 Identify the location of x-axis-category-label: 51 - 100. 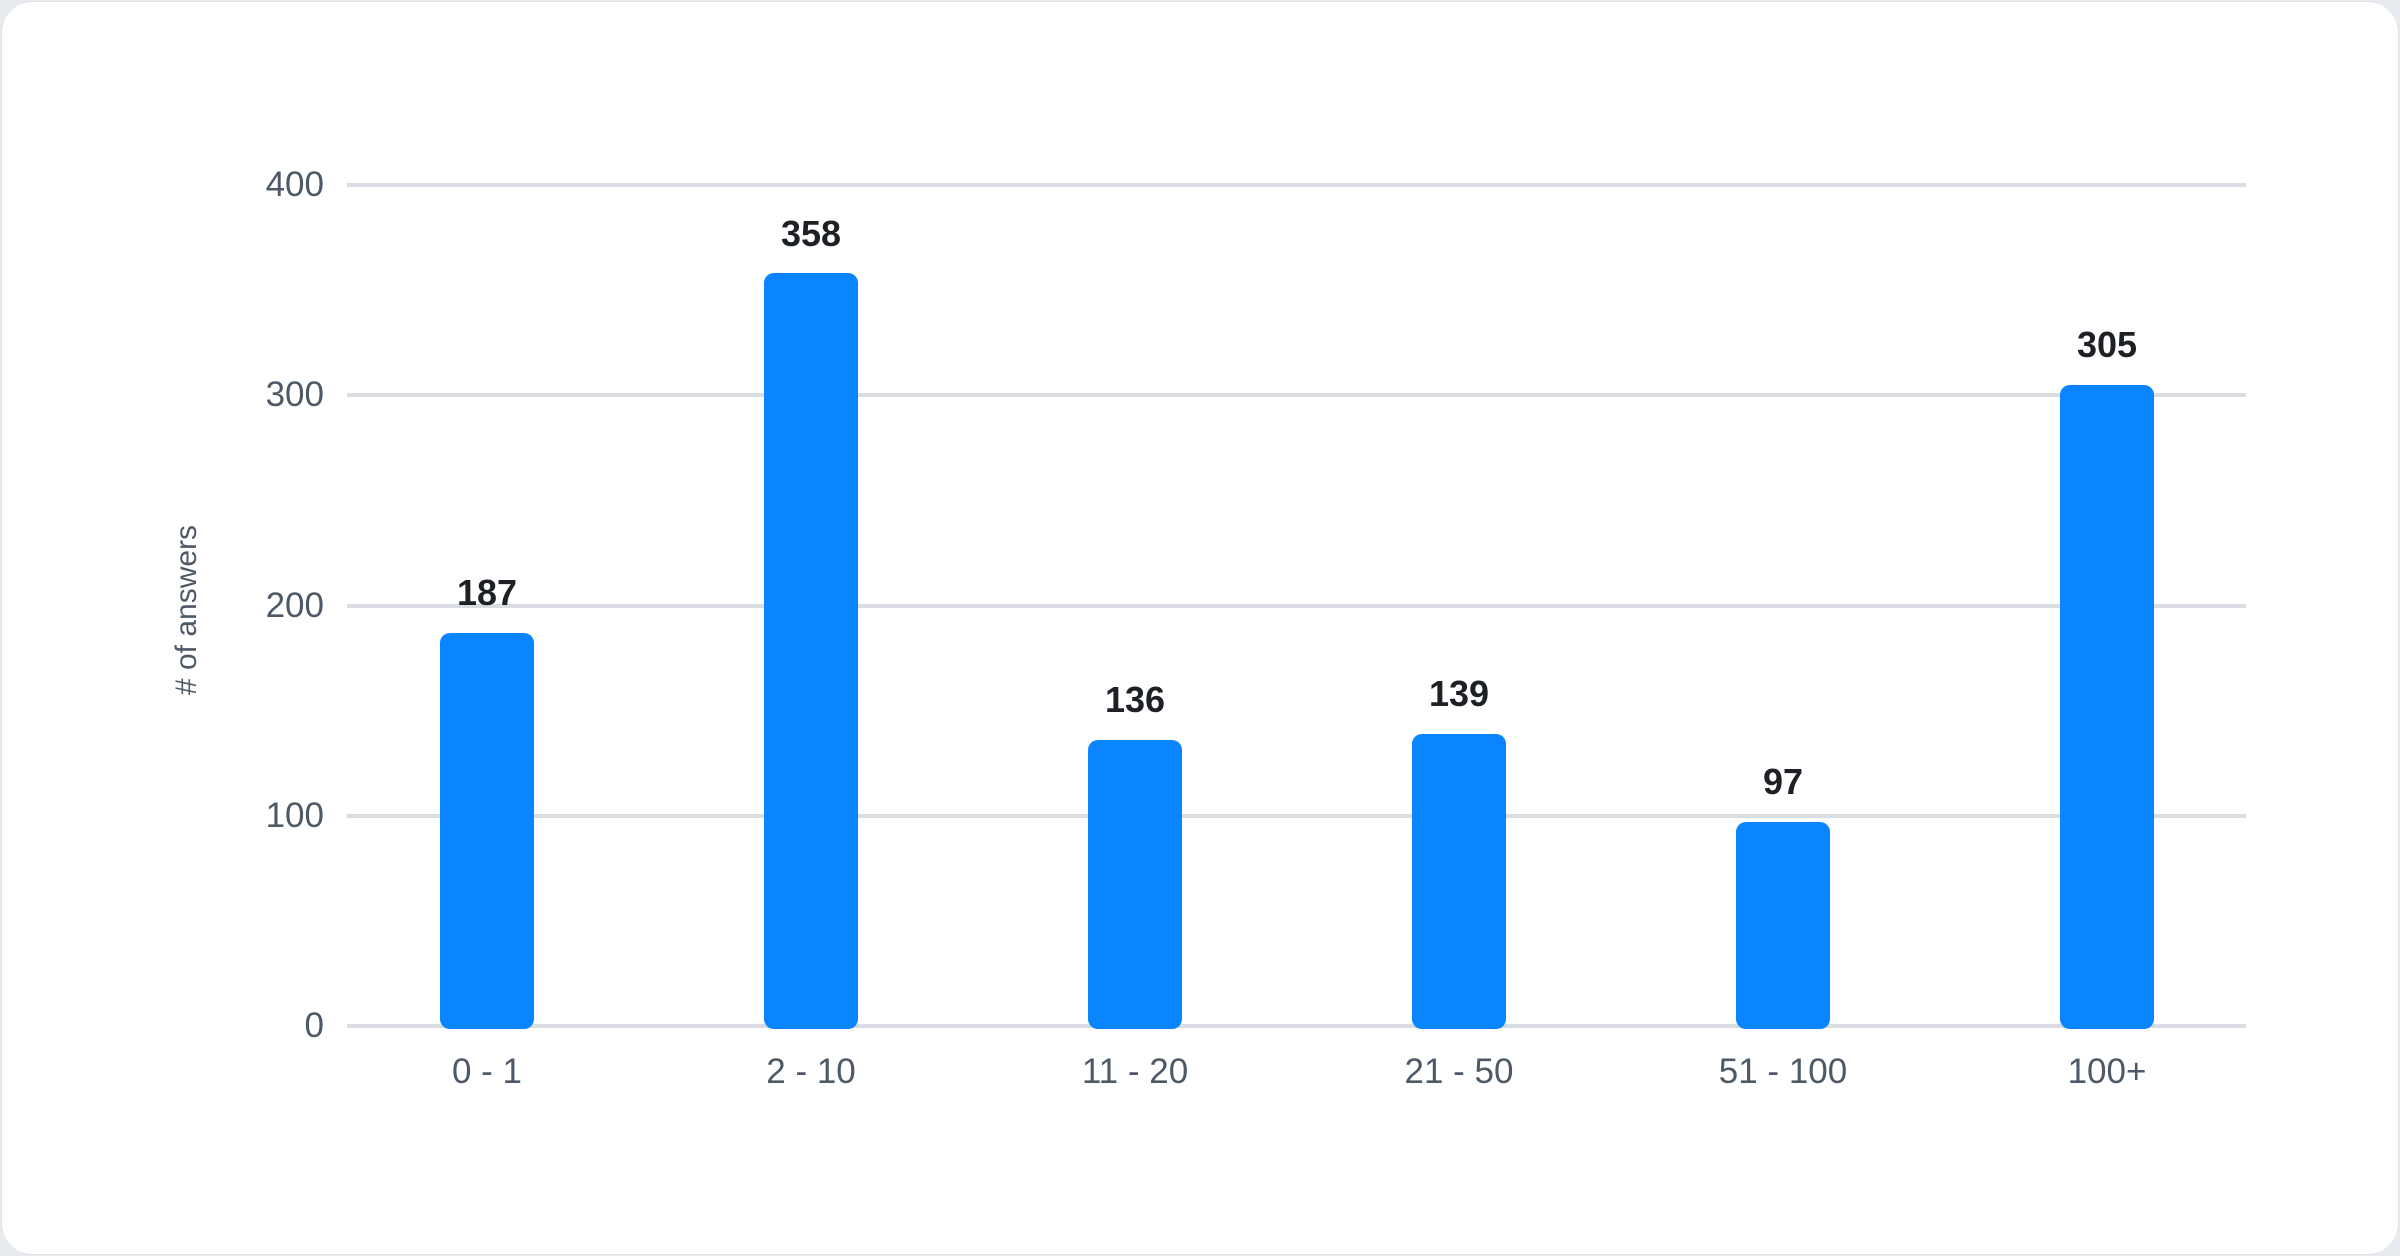
(1783, 1071).